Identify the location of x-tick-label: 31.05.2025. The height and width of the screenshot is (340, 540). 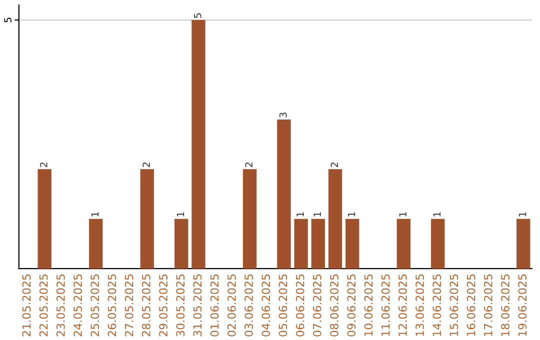
(197, 305).